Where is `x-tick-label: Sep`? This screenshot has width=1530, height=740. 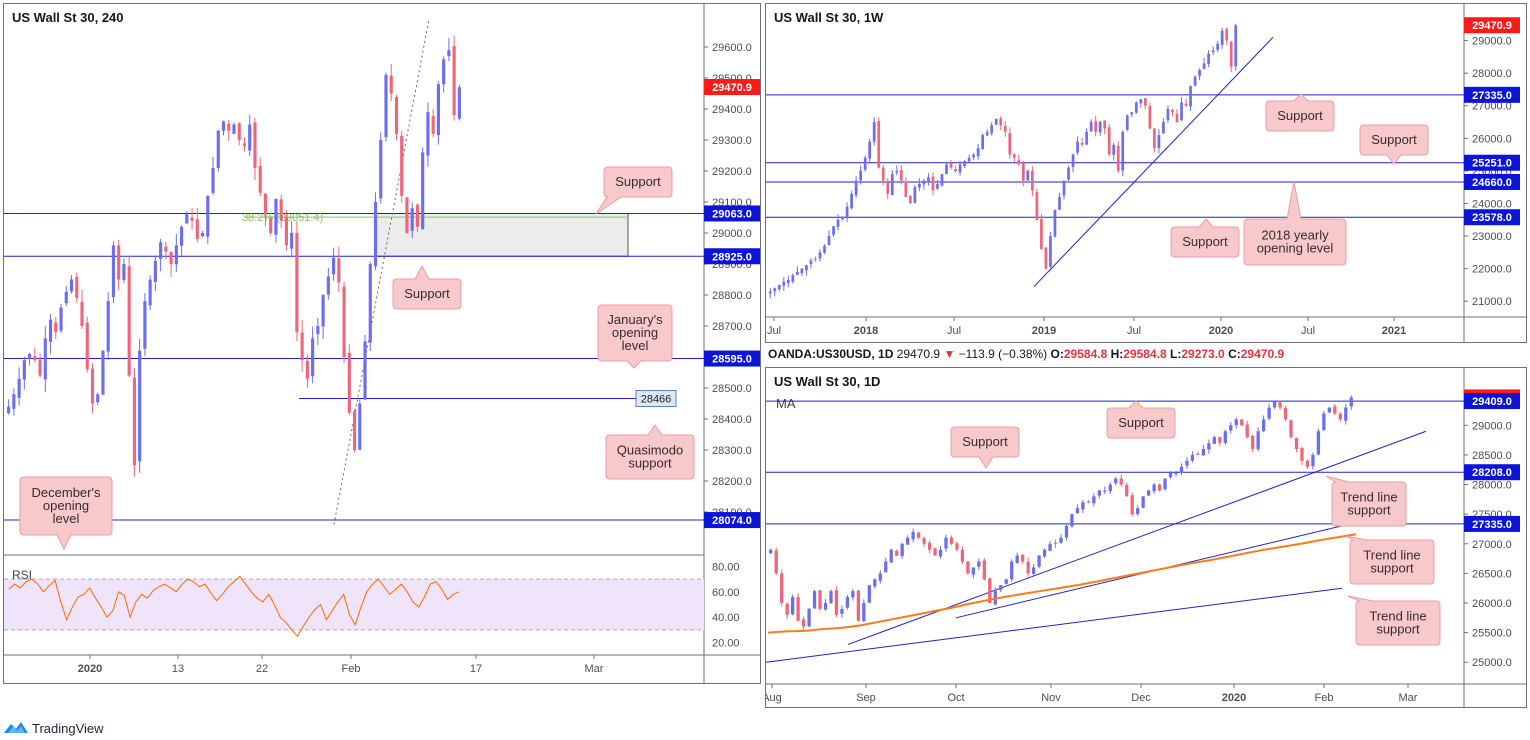 x-tick-label: Sep is located at coordinates (866, 698).